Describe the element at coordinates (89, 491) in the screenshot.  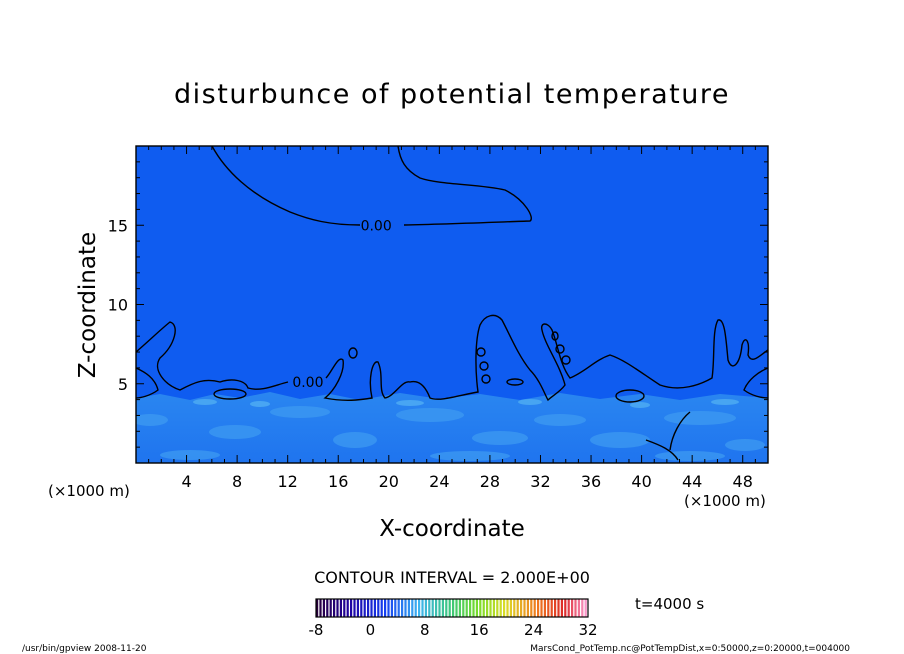
I see `x-axis-unit-left: (×1000 m)` at that location.